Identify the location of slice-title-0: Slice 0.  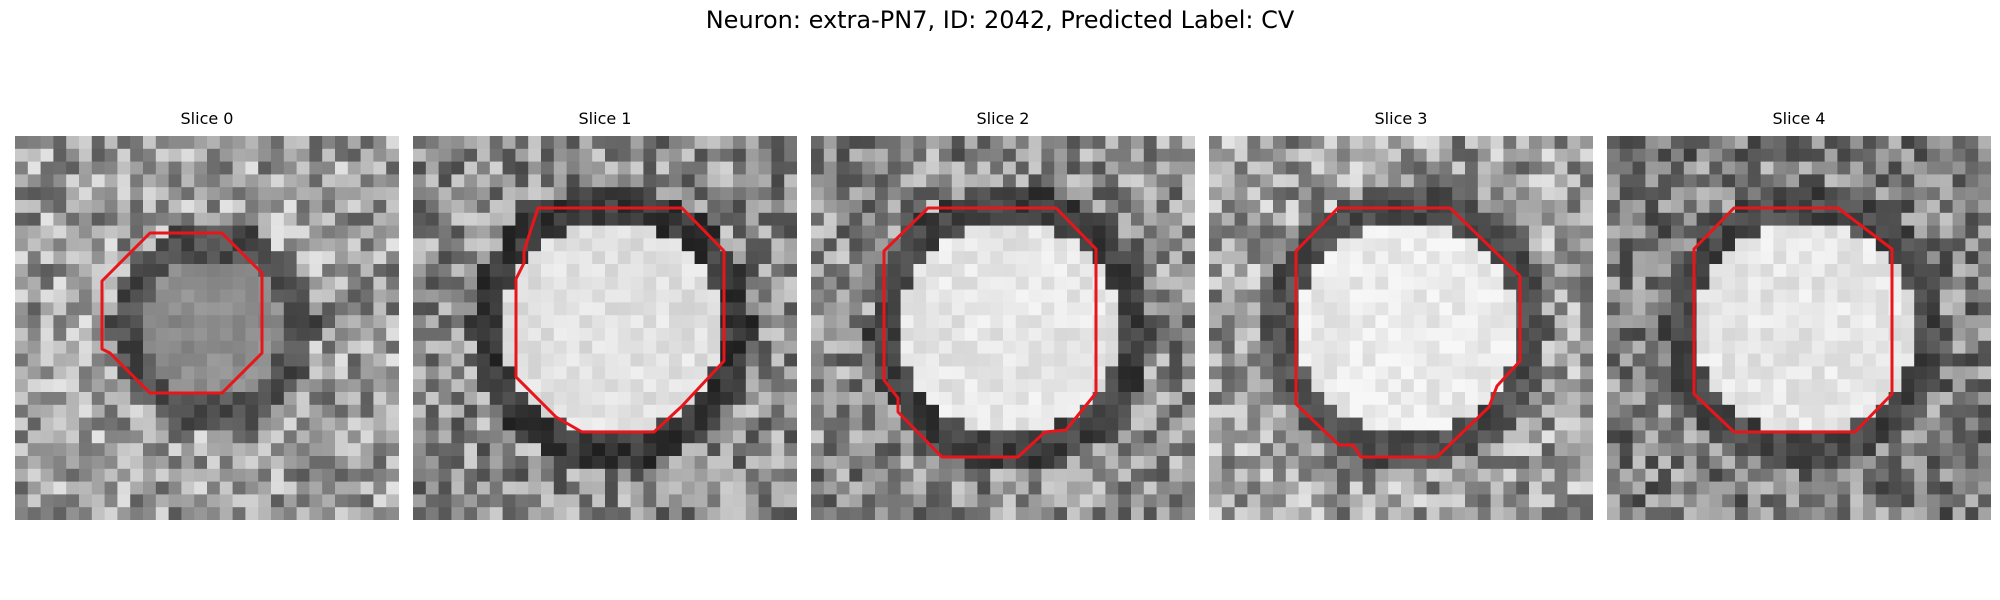
(207, 118).